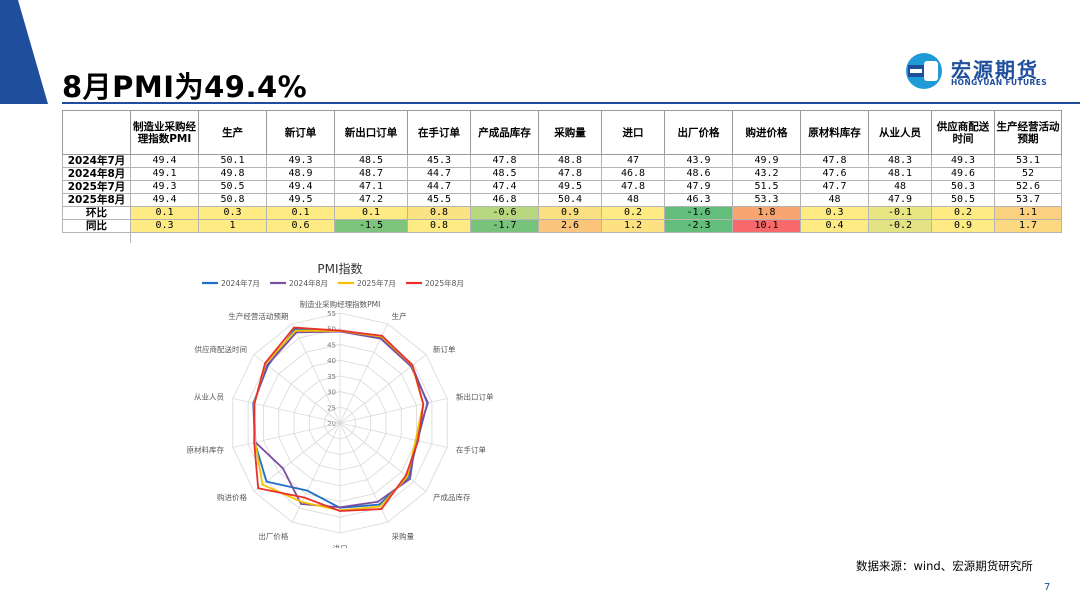 The height and width of the screenshot is (608, 1080). I want to click on table-cell: 47.7, so click(834, 187).